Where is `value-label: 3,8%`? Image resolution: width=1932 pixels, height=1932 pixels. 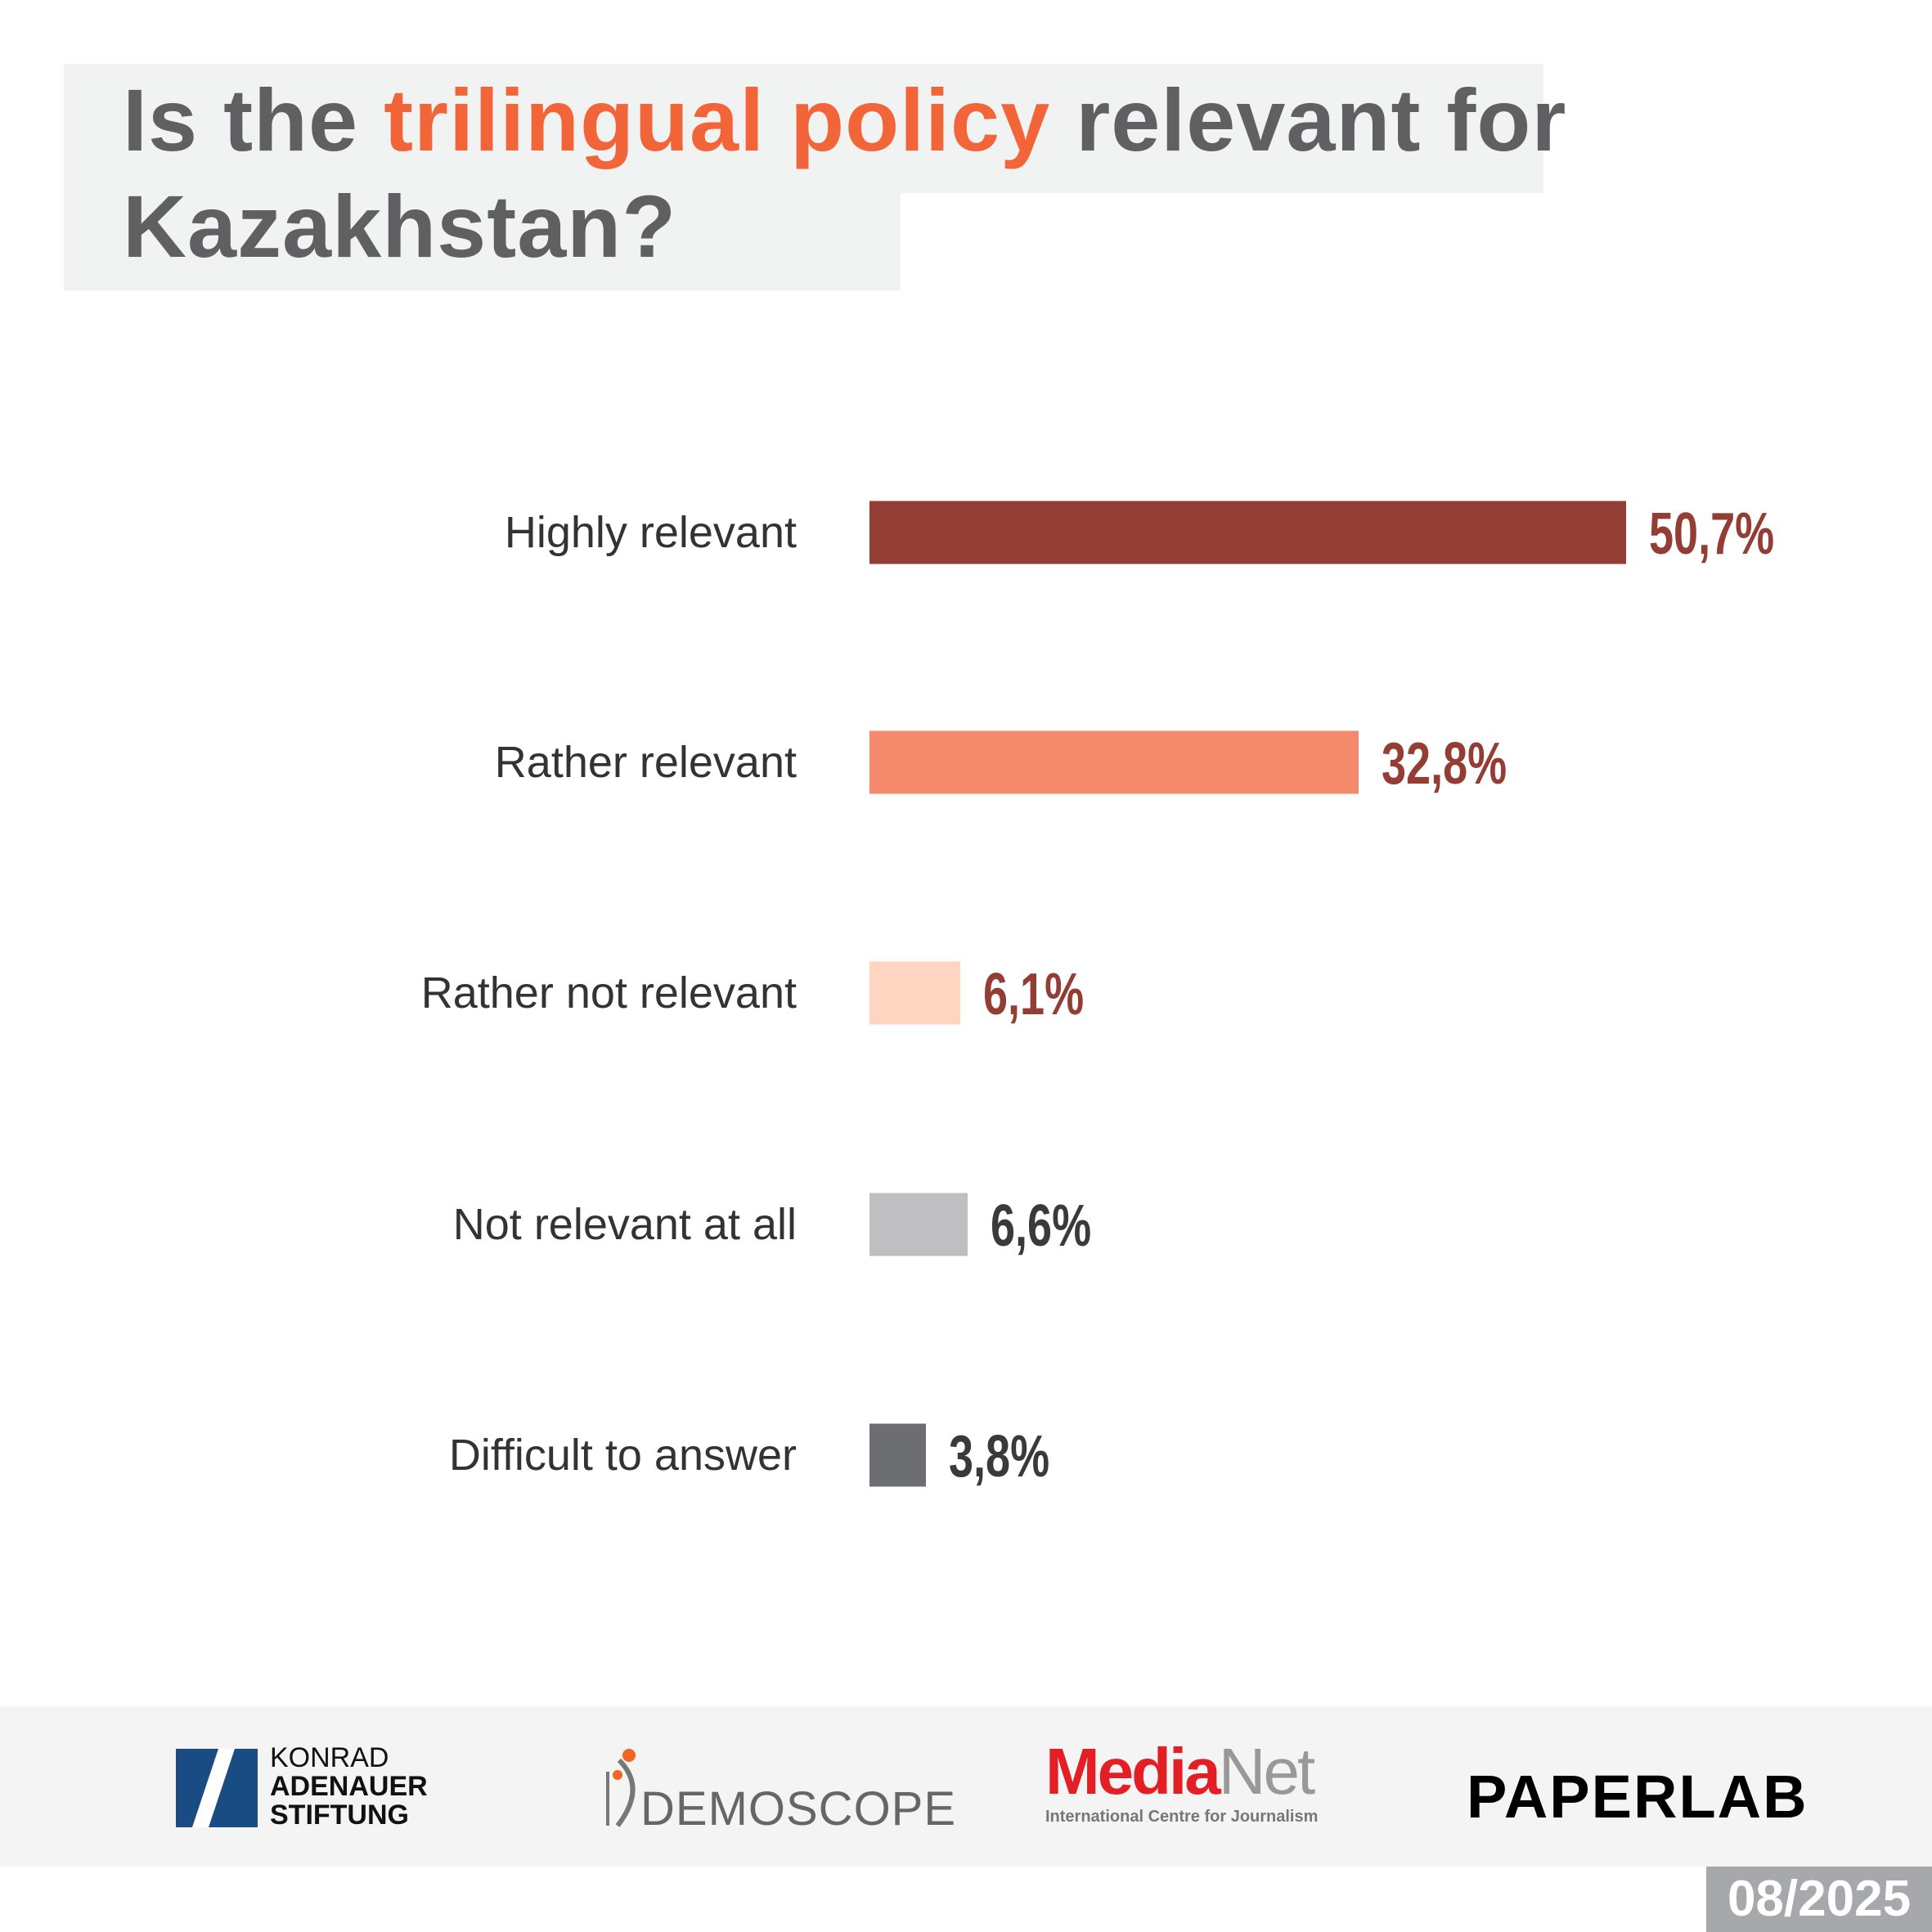
value-label: 3,8% is located at coordinates (999, 1457).